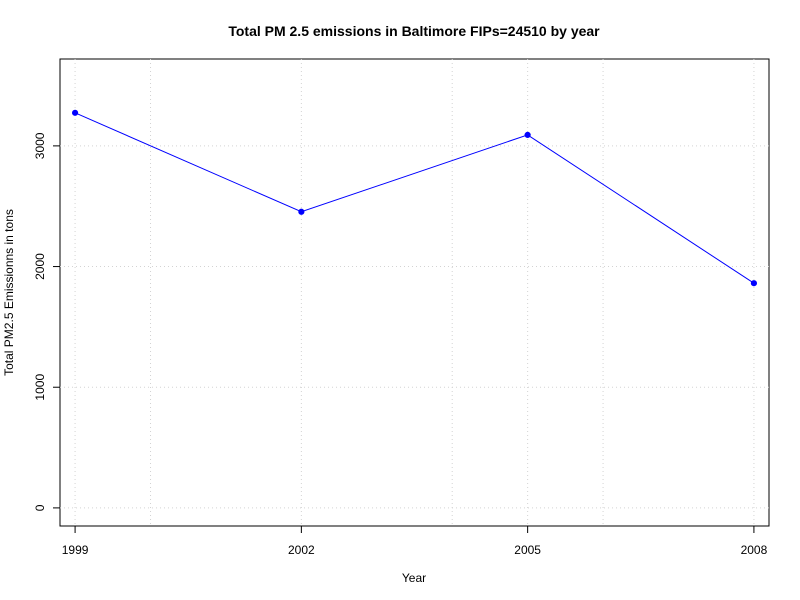  What do you see at coordinates (9, 292) in the screenshot?
I see `y-axis-label: Total PM2.5 Emissionns in tons` at bounding box center [9, 292].